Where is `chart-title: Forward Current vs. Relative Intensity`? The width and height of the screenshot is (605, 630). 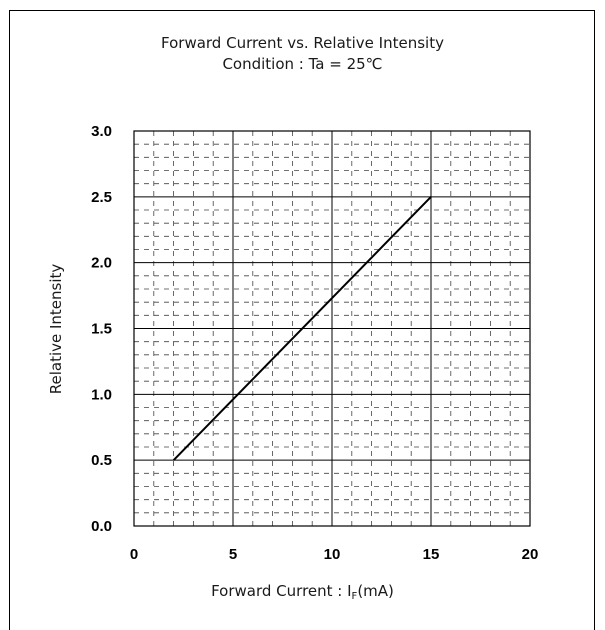 chart-title: Forward Current vs. Relative Intensity is located at coordinates (302, 43).